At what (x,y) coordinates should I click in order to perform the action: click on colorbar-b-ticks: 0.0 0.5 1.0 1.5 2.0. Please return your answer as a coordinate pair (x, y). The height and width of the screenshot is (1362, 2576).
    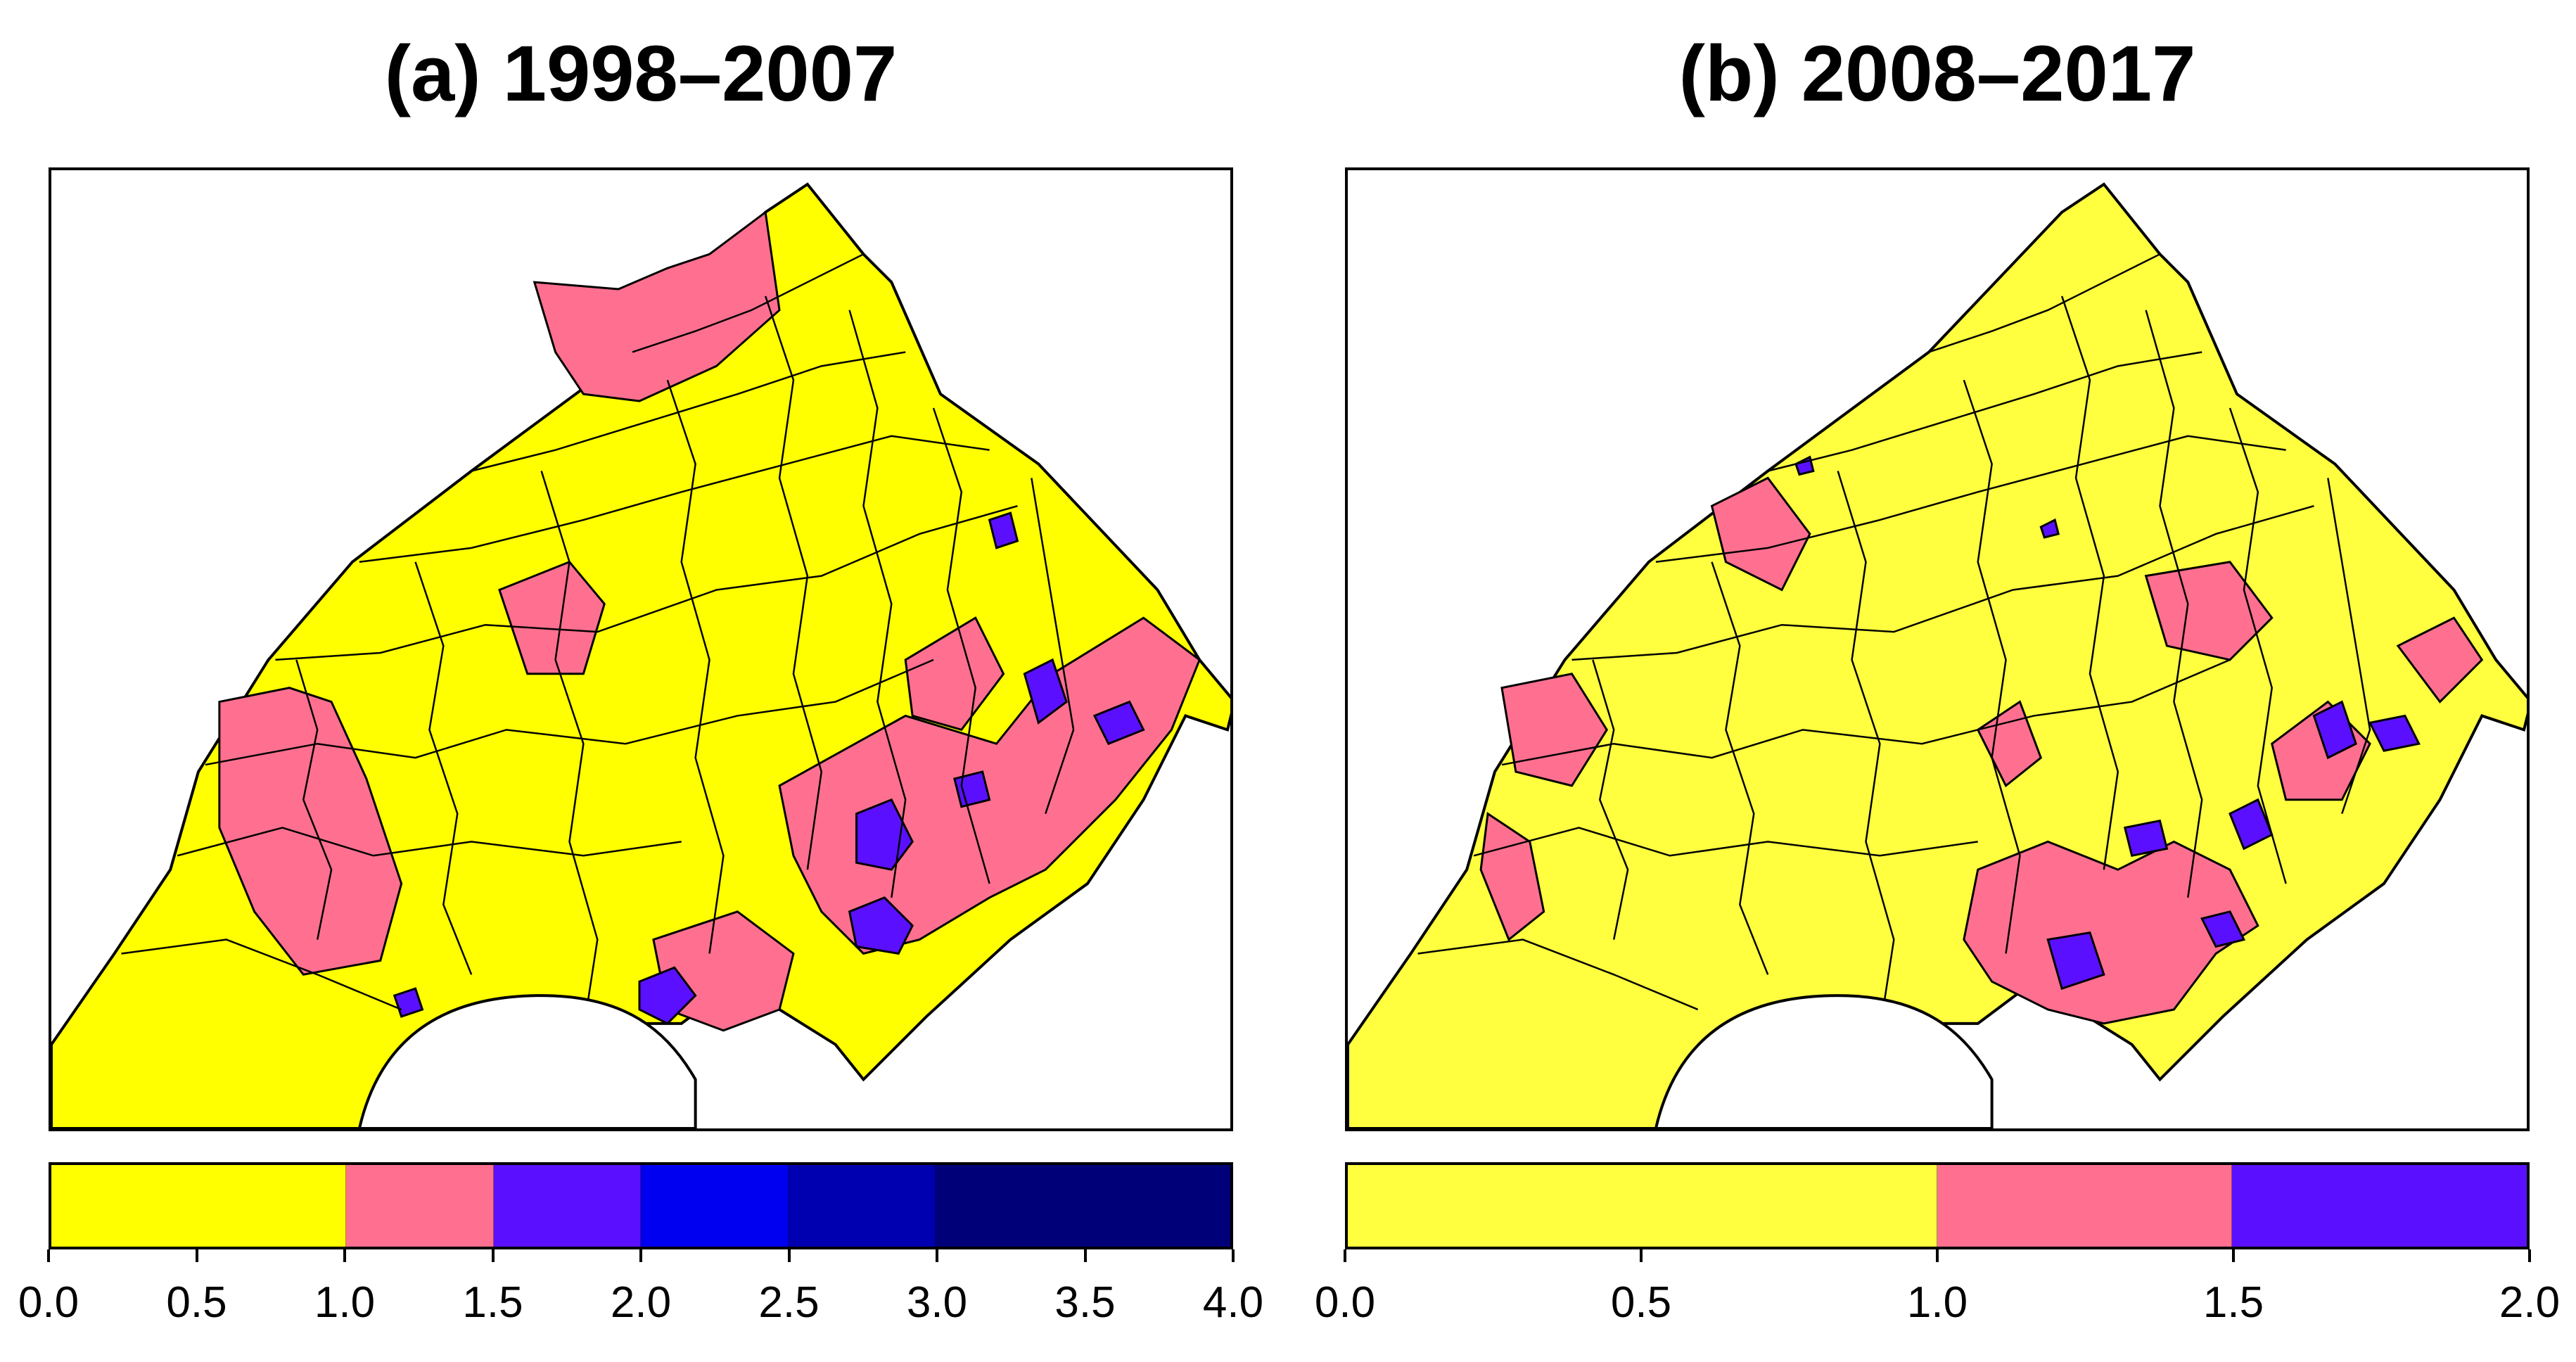
    Looking at the image, I should click on (1937, 1291).